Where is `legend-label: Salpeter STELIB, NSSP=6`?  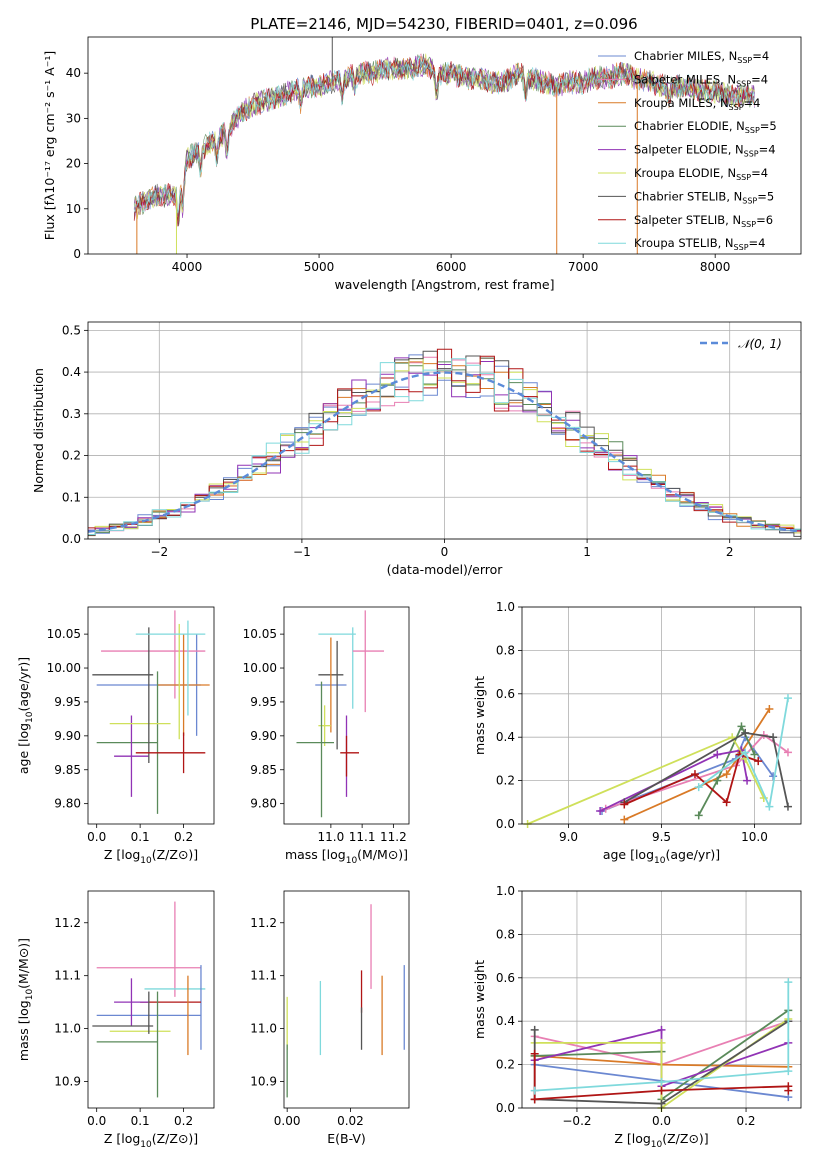
legend-label: Salpeter STELIB, NSSP=6 is located at coordinates (703, 221).